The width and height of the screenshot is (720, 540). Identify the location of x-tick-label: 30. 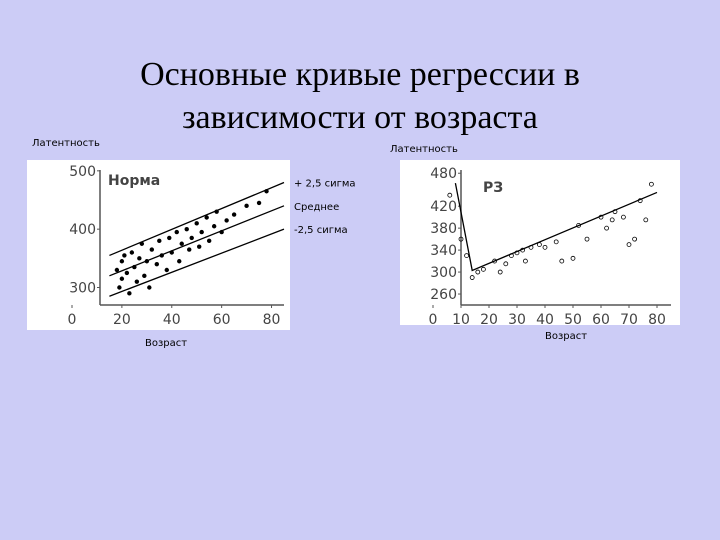
(517, 320).